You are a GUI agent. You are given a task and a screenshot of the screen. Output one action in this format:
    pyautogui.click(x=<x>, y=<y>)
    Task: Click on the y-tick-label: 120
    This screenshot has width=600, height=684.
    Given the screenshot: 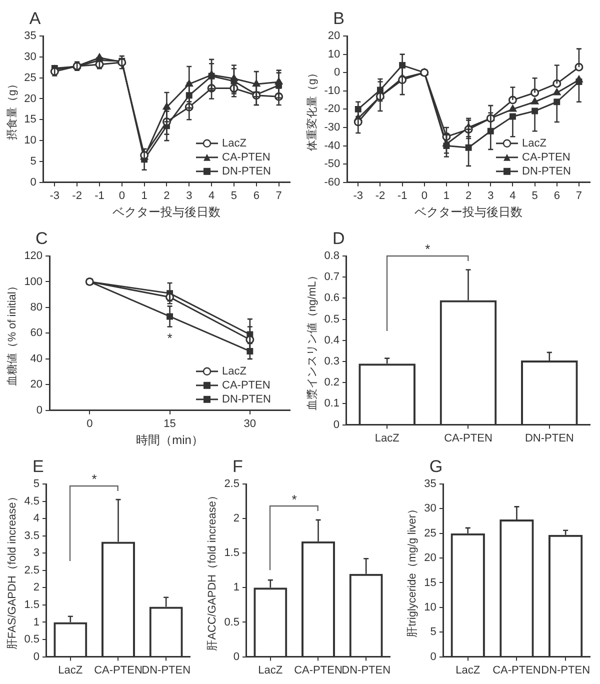 What is the action you would take?
    pyautogui.click(x=33, y=256)
    